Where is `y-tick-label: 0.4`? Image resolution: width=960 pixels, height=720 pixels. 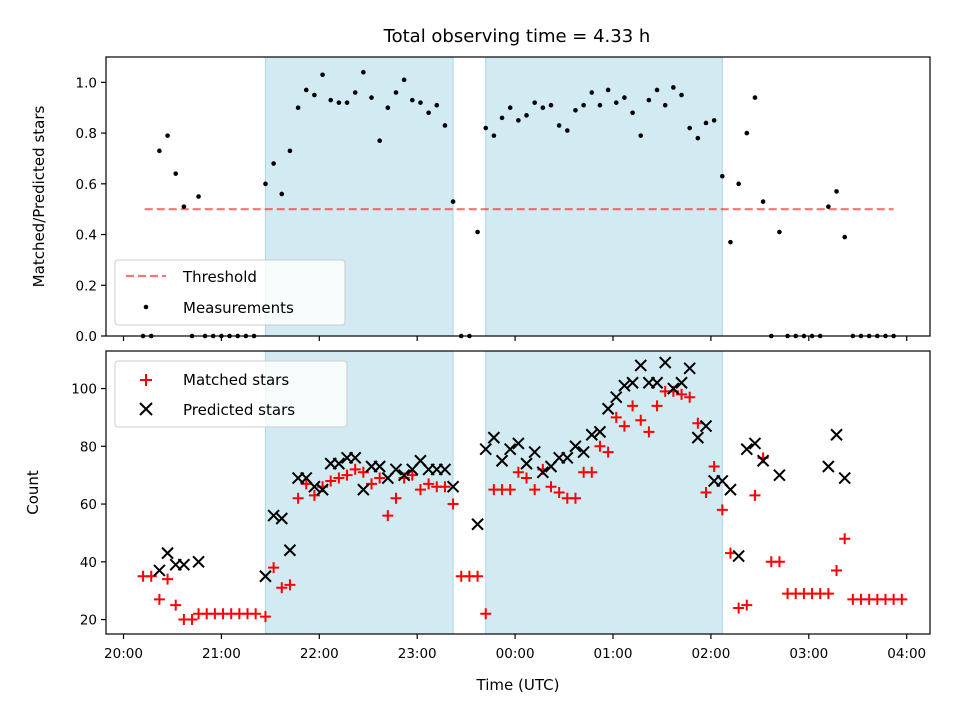 y-tick-label: 0.4 is located at coordinates (86, 236).